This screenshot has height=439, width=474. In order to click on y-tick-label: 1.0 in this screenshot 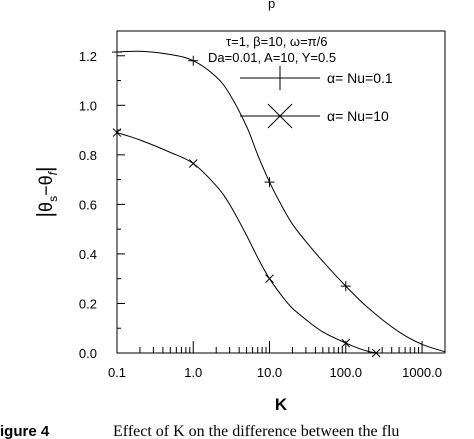, I will do `click(88, 105)`.